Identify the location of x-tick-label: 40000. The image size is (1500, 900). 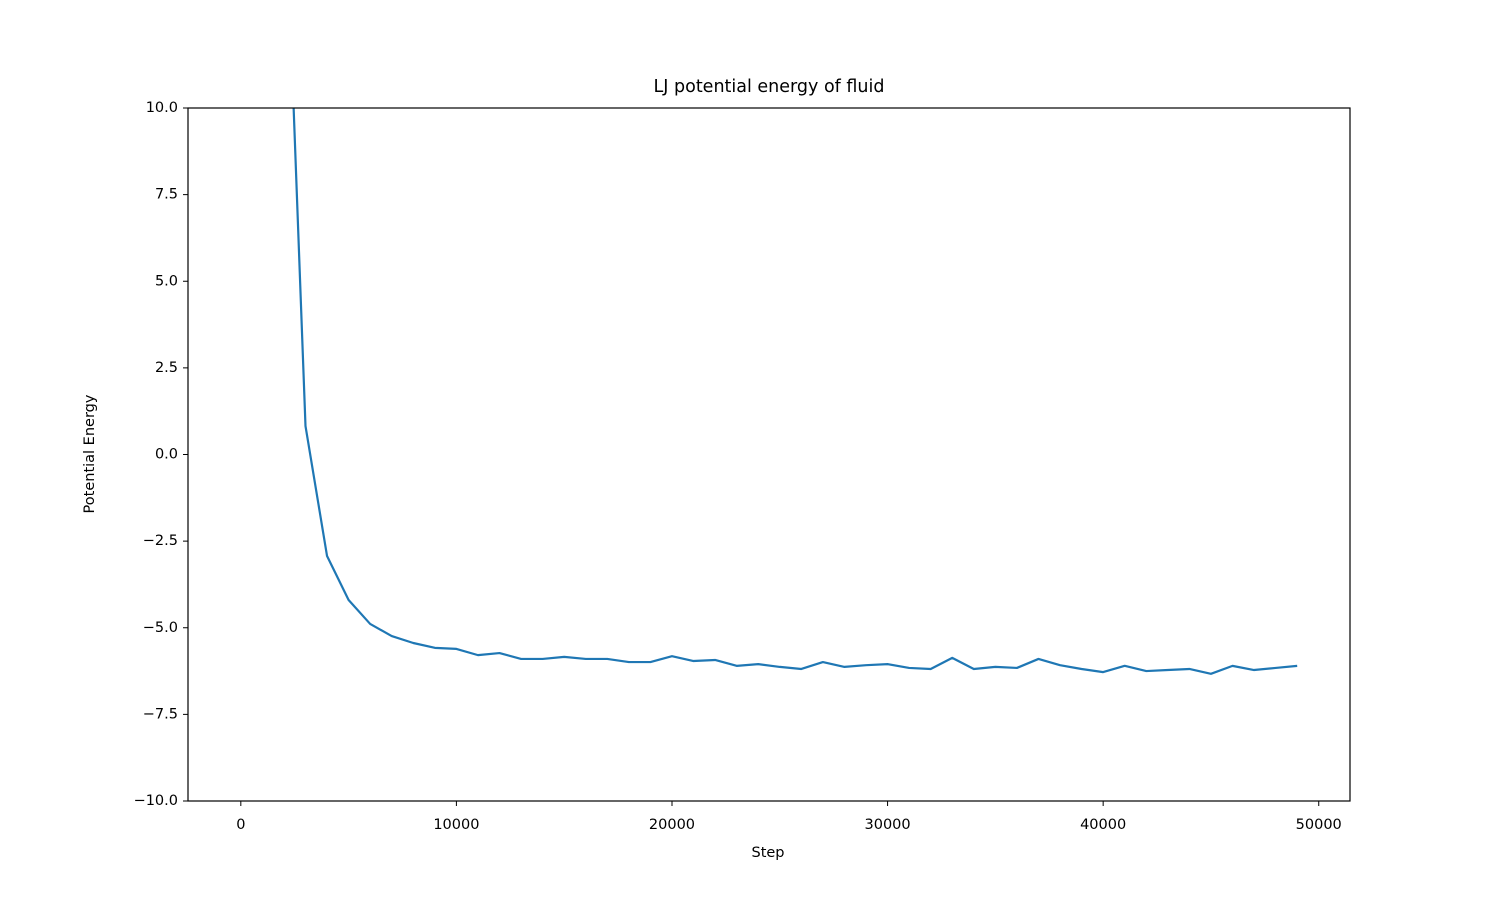
(1103, 825).